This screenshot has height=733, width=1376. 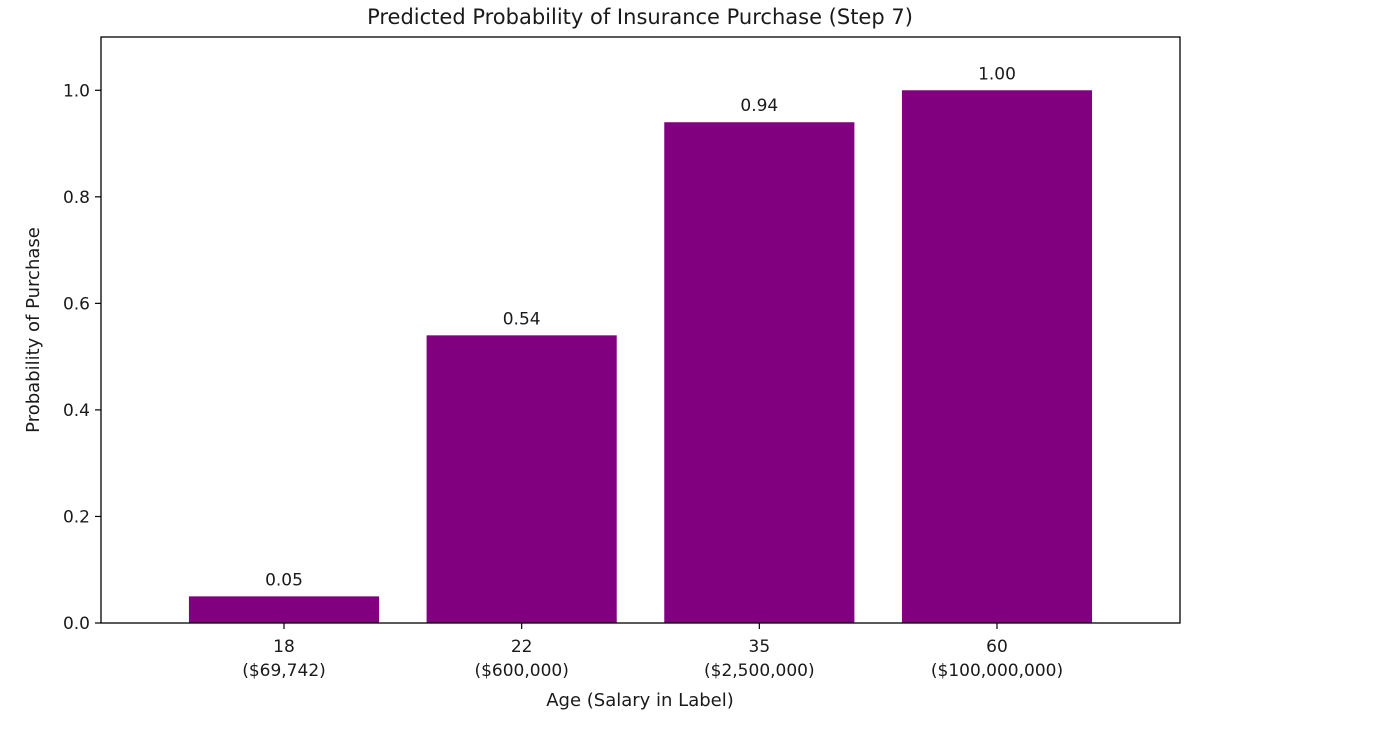 I want to click on x-tick-label-age: 18, so click(x=284, y=647).